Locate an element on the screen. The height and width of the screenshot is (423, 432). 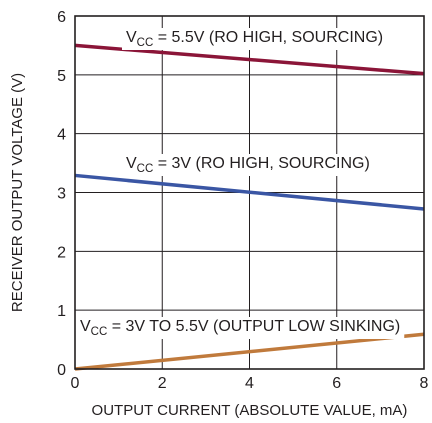
y-axis-label: RECEIVER OUTPUT VOLTAGE (V) is located at coordinates (17, 192).